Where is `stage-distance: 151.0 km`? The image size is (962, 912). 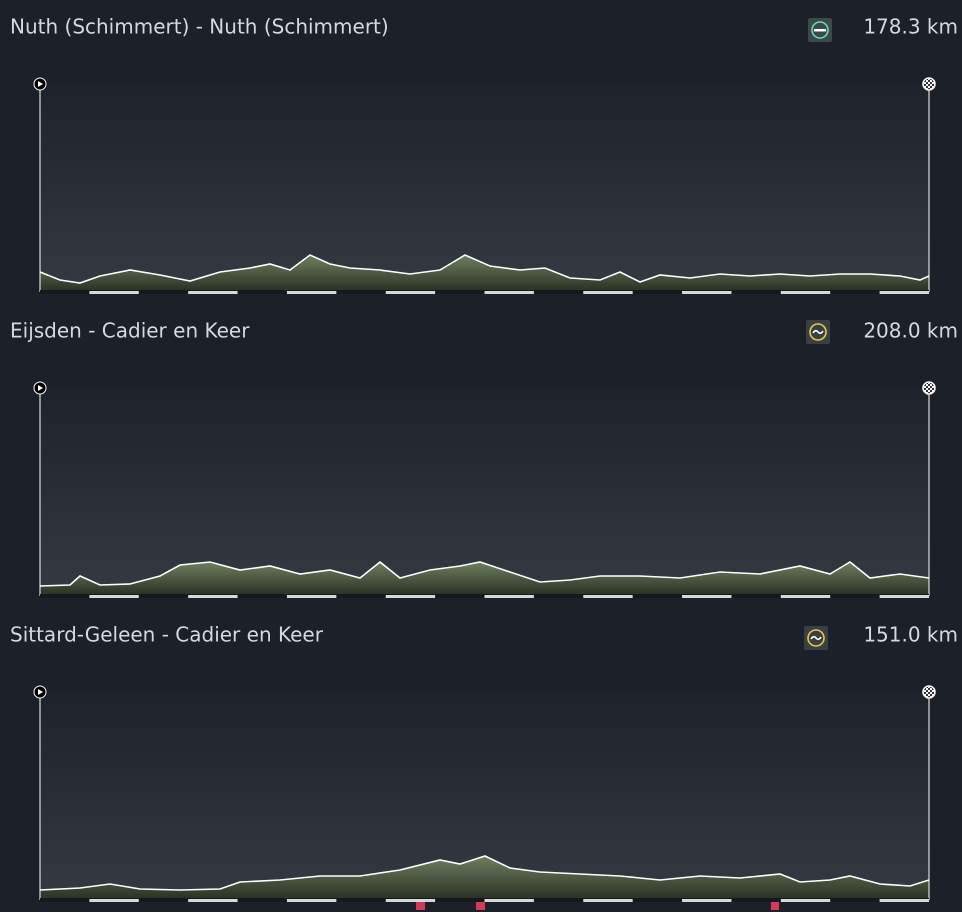 stage-distance: 151.0 km is located at coordinates (910, 635).